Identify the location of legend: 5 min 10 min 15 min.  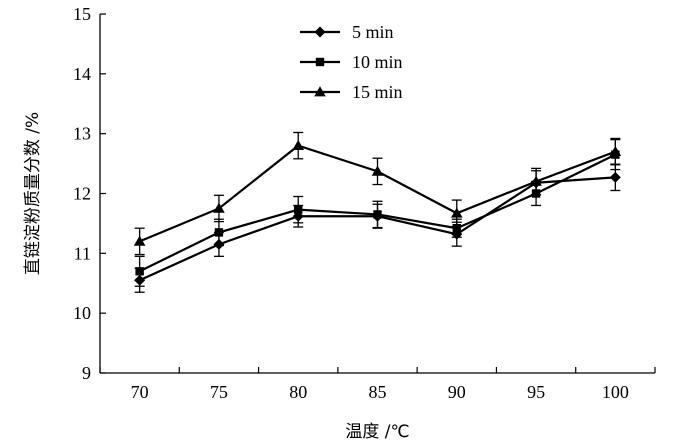
(351, 62).